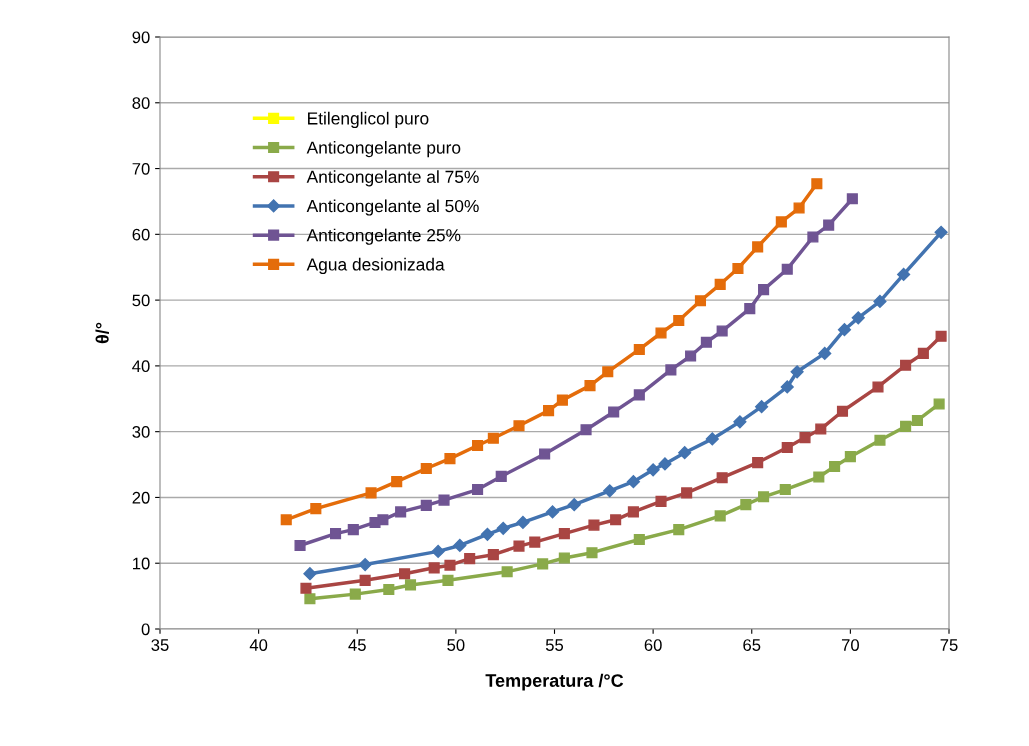 This screenshot has height=746, width=1029. Describe the element at coordinates (160, 645) in the screenshot. I see `x-tick-label: 35` at that location.